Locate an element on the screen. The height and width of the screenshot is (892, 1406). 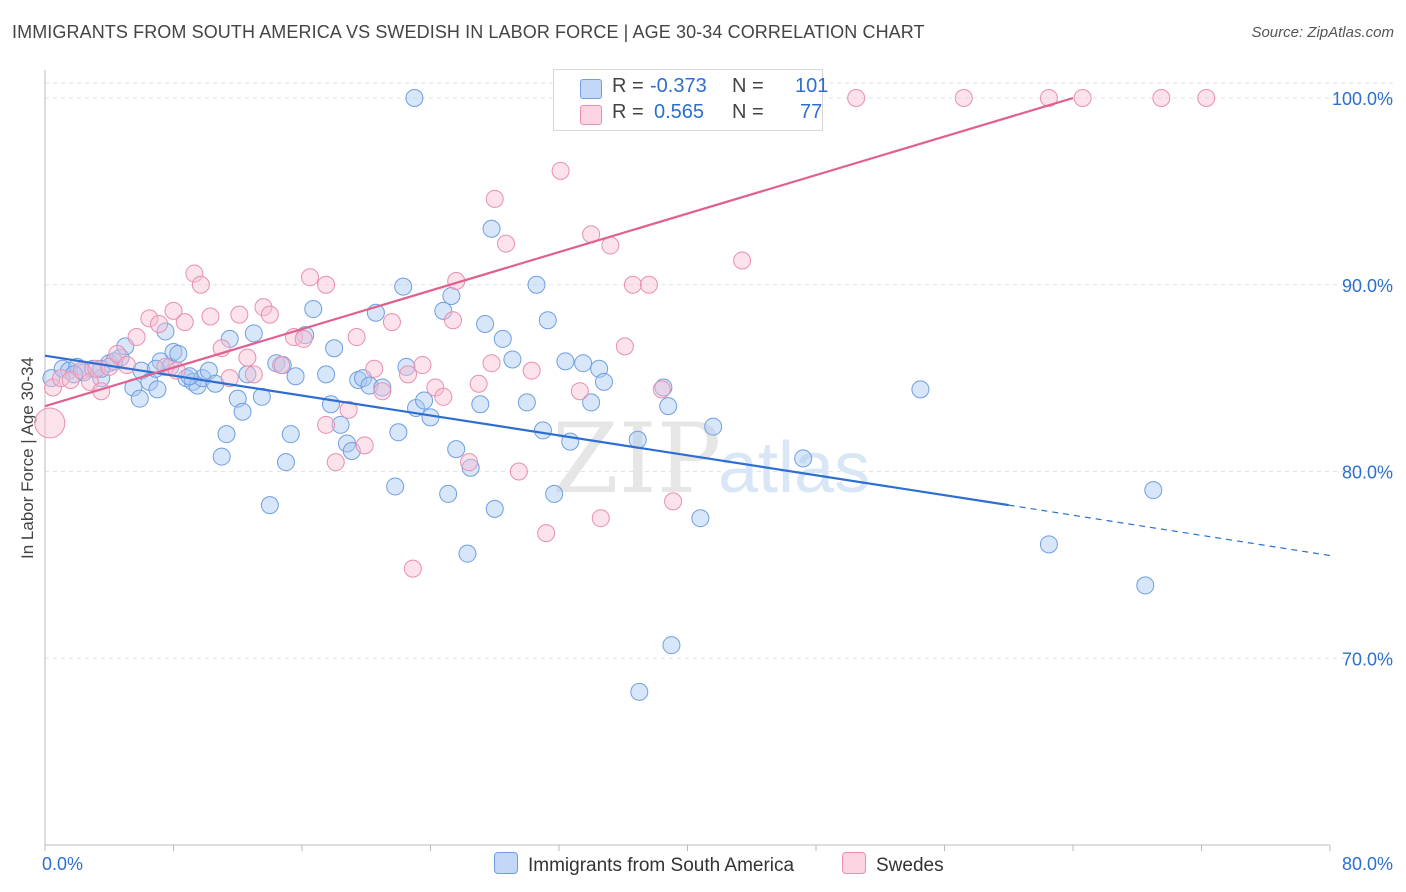
bottom-legend-label-south-america: Immigrants from South America is located at coordinates (661, 865).